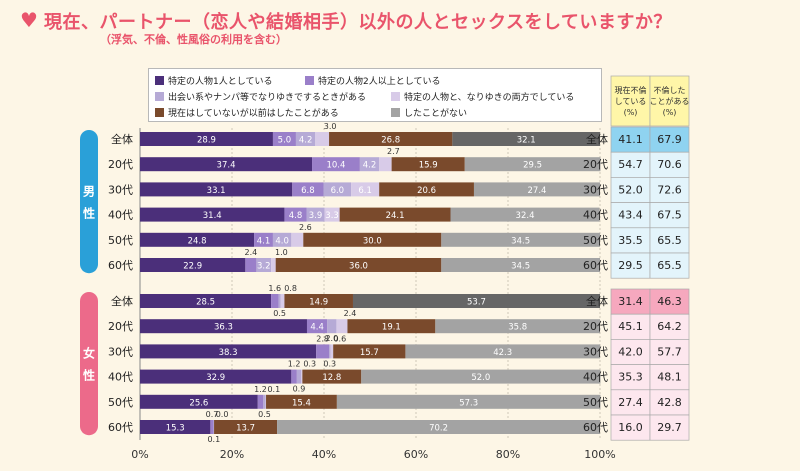  I want to click on legend-item: 特定の人物と、なりゆきの両方でしている, so click(482, 96).